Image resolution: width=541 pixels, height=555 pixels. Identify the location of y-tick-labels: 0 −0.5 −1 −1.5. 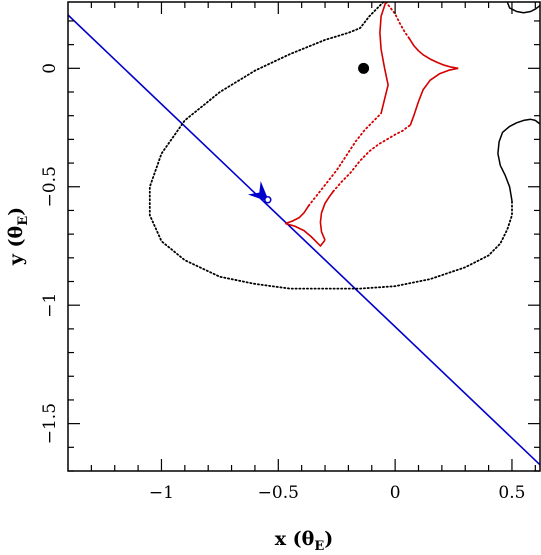
(50, 253).